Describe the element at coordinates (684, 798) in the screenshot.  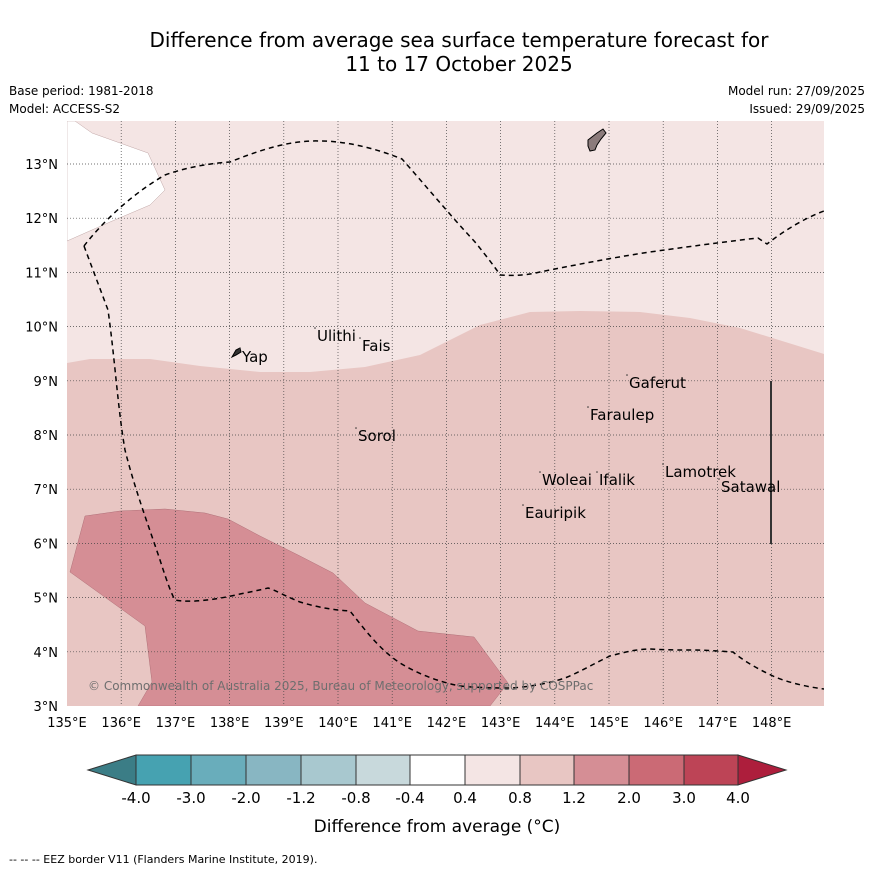
I see `colorbar-tick-label: 3.0` at that location.